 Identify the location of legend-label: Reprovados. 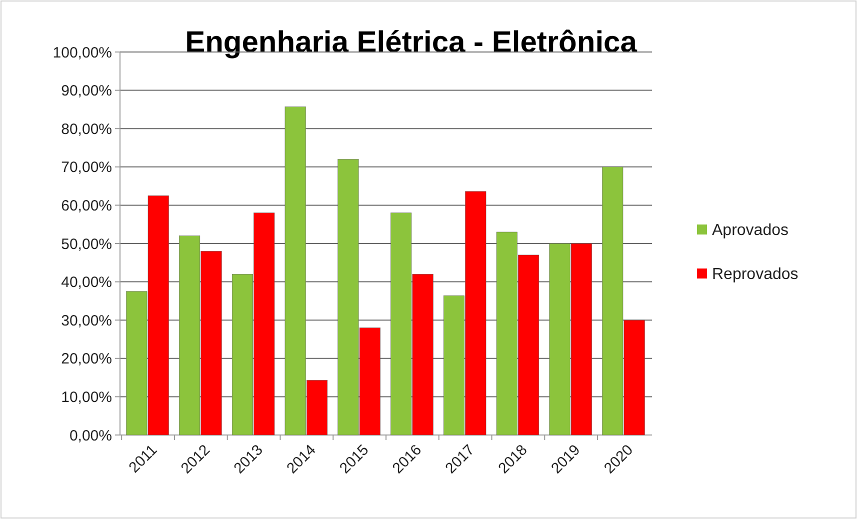
(755, 275).